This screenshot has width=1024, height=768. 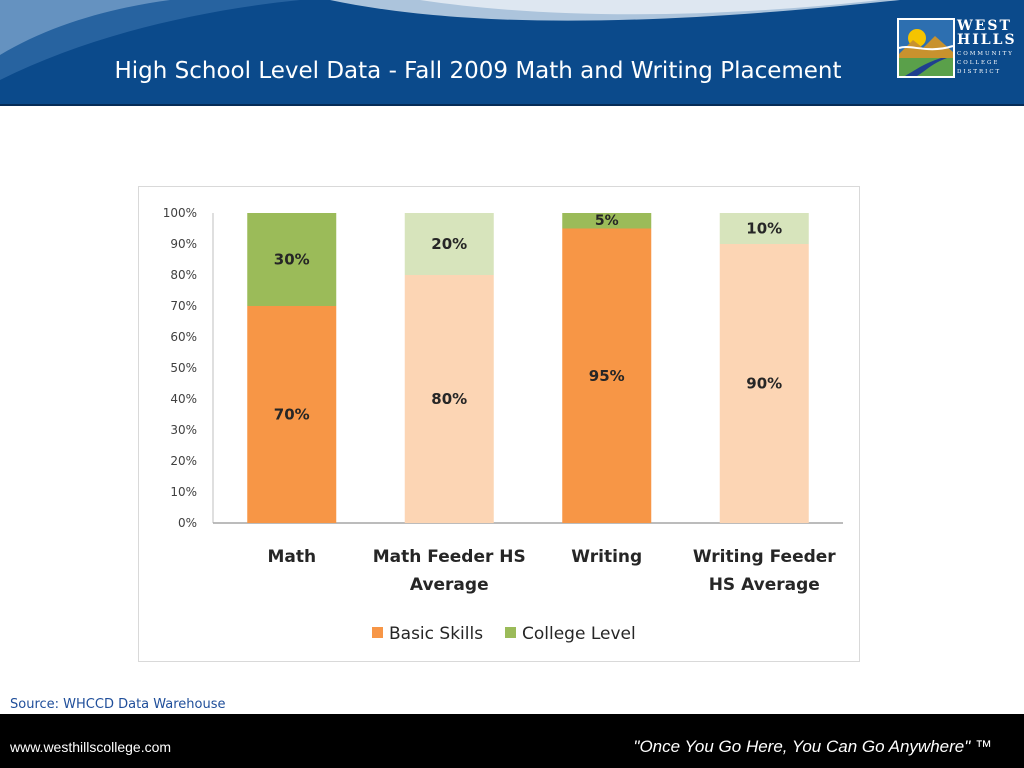 What do you see at coordinates (449, 585) in the screenshot?
I see `x-category-label: Average` at bounding box center [449, 585].